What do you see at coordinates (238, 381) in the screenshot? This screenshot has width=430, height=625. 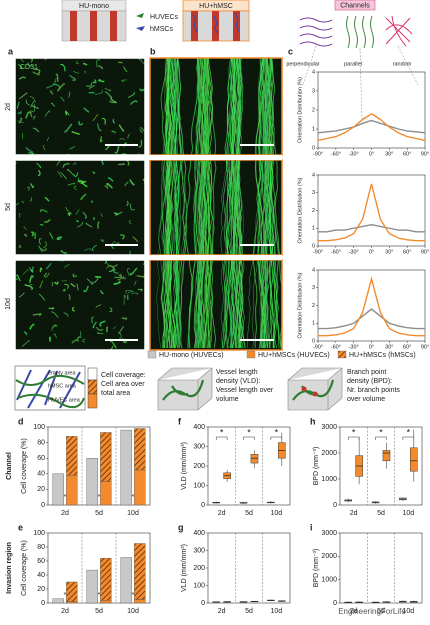 I see `vld-text: density (VLD):` at bounding box center [238, 381].